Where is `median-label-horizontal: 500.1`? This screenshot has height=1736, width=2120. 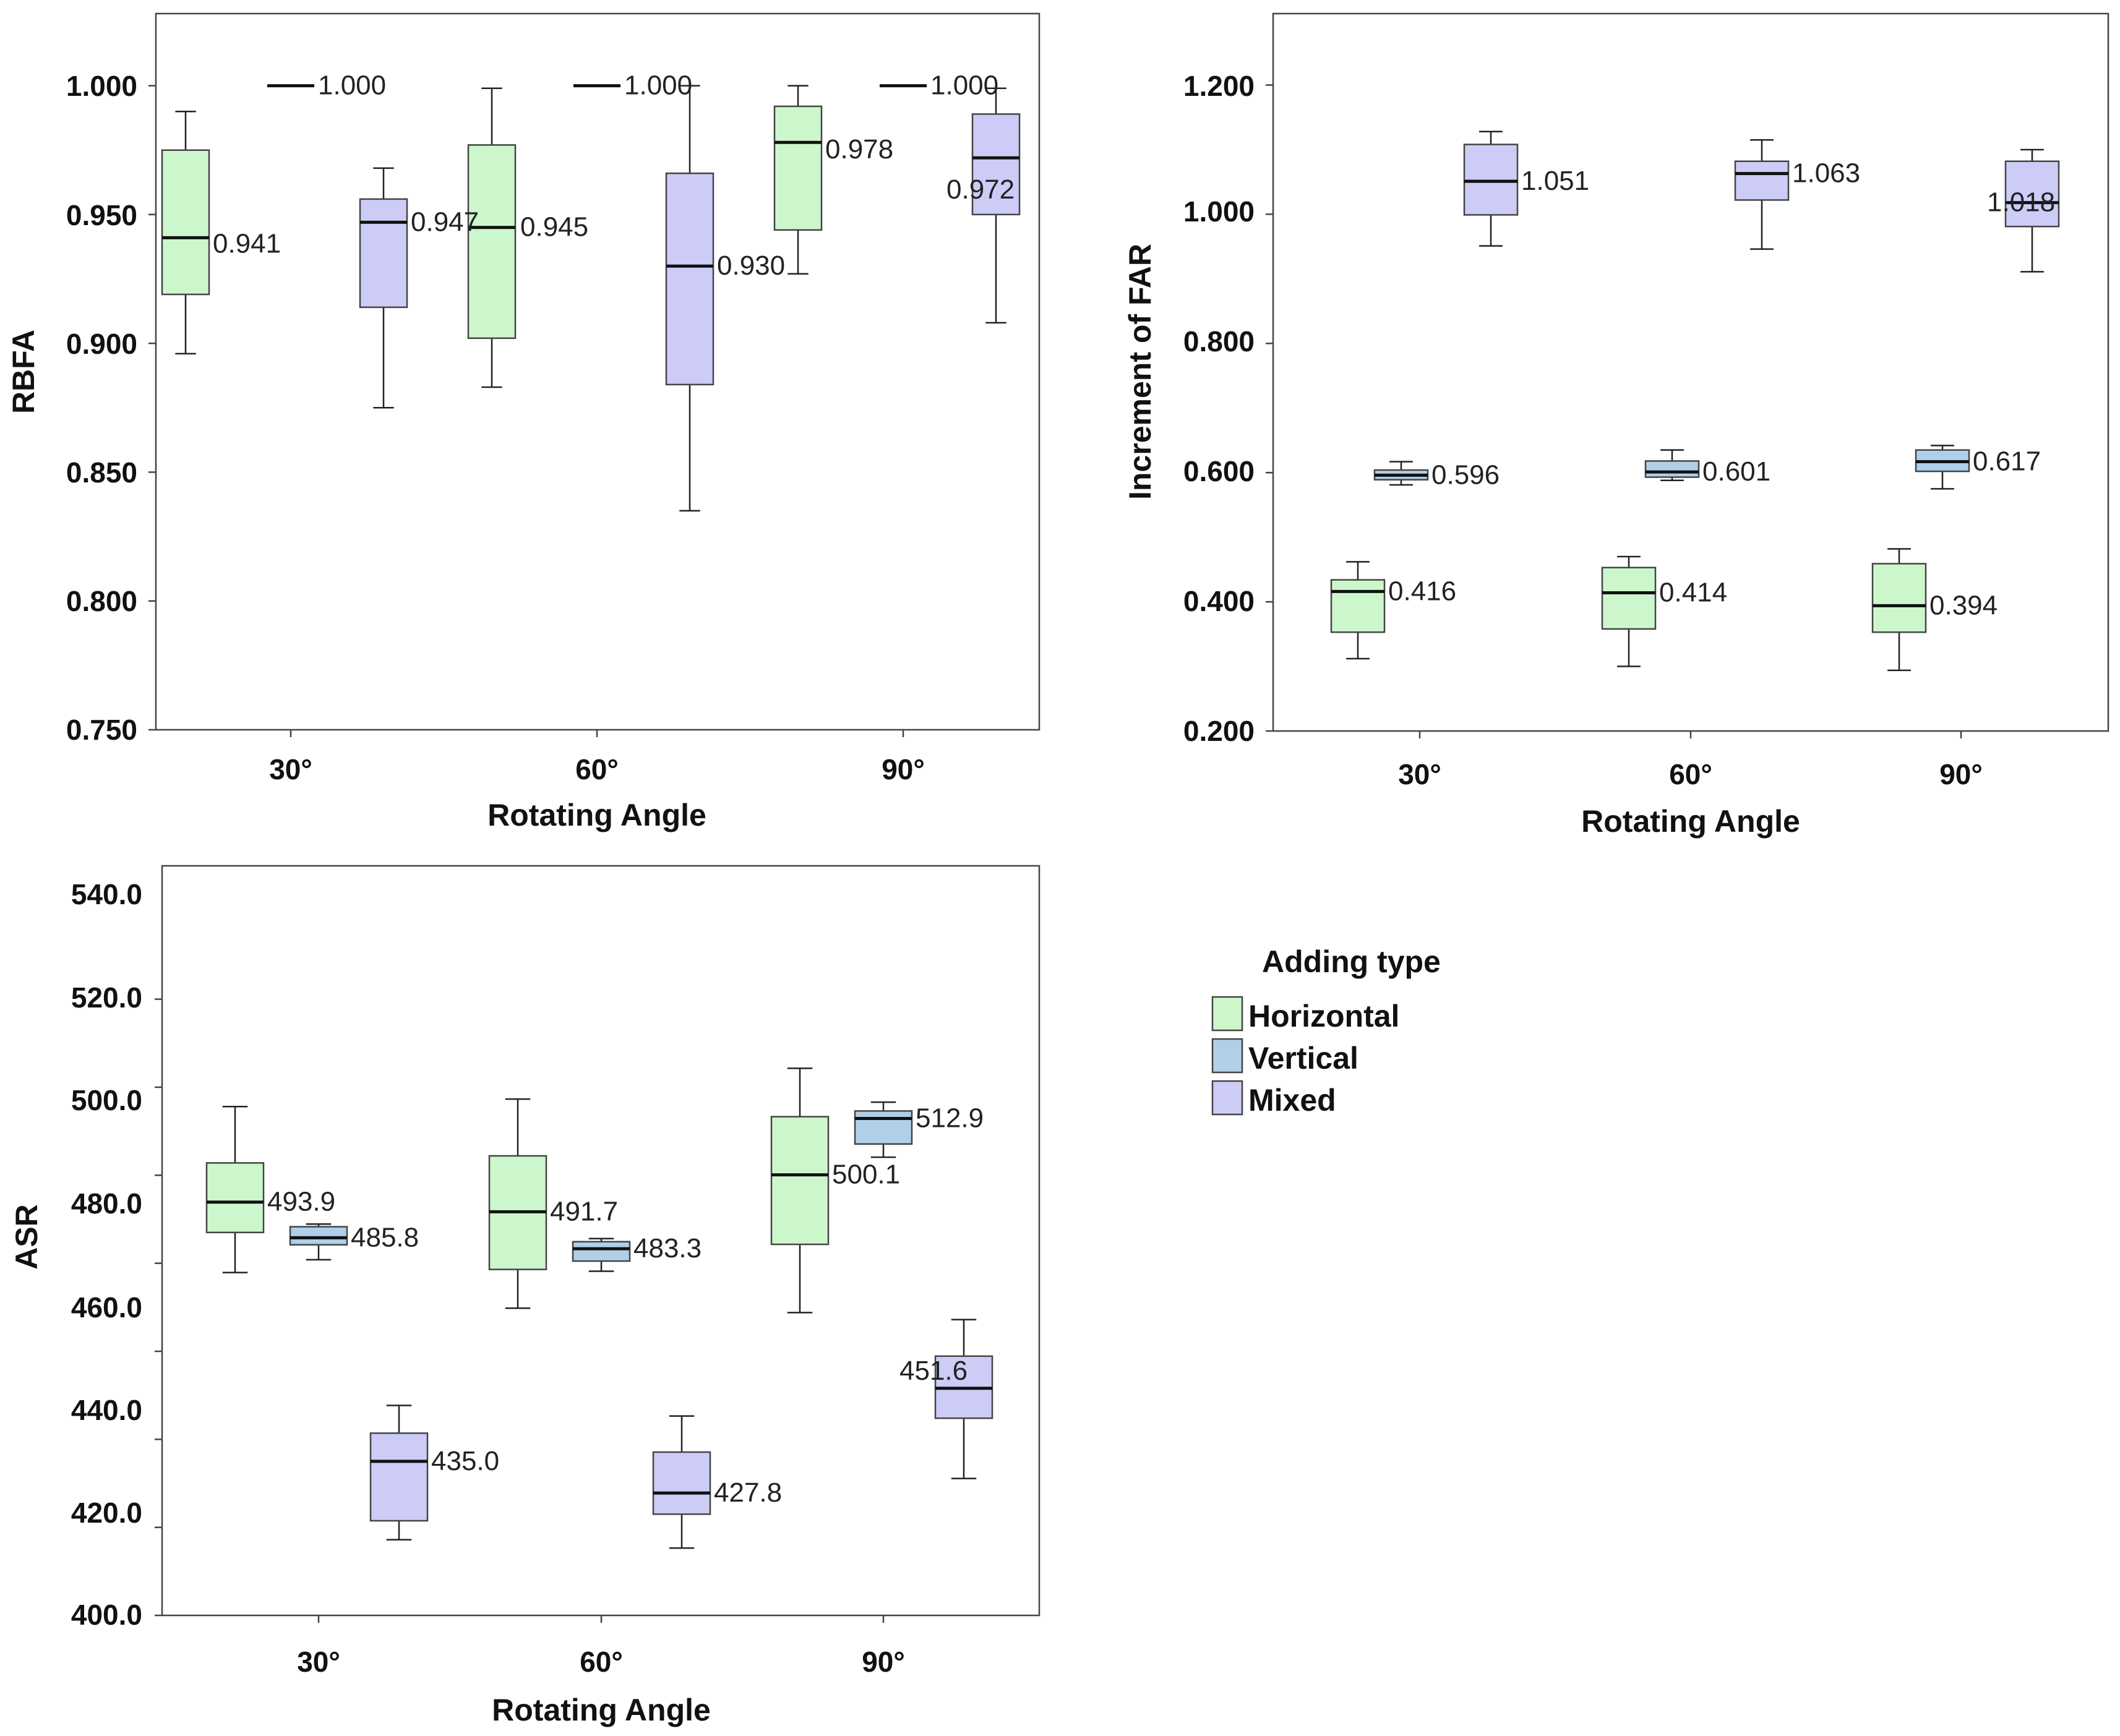 median-label-horizontal: 500.1 is located at coordinates (866, 1175).